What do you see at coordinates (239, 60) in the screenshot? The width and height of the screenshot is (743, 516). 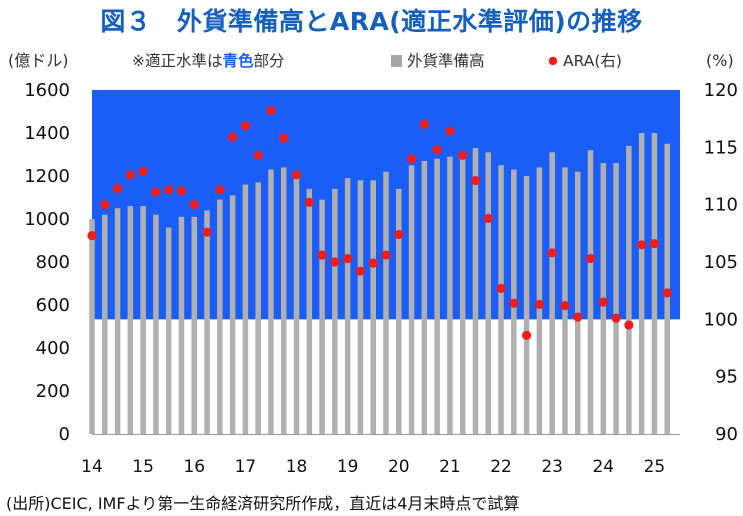 I see `band-note-blue: 青色` at bounding box center [239, 60].